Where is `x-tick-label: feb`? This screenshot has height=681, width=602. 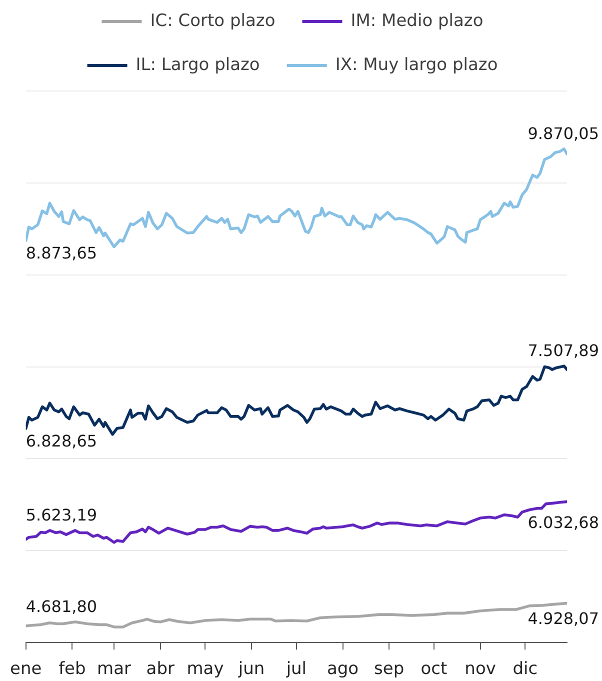 x-tick-label: feb is located at coordinates (72, 669).